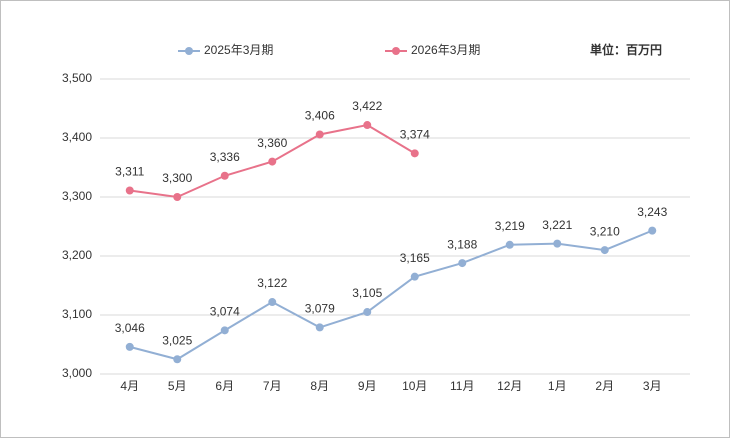 This screenshot has width=730, height=438. I want to click on data-label: 3,046, so click(130, 328).